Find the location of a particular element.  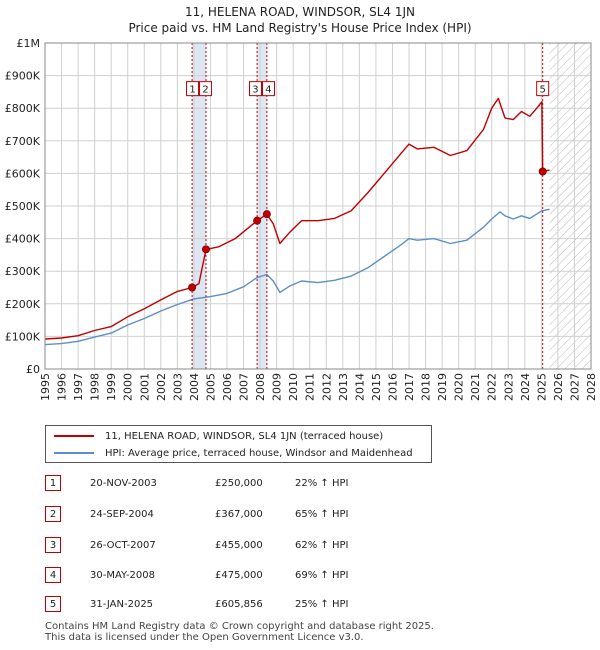

x-tick-label: 2007 is located at coordinates (244, 387).